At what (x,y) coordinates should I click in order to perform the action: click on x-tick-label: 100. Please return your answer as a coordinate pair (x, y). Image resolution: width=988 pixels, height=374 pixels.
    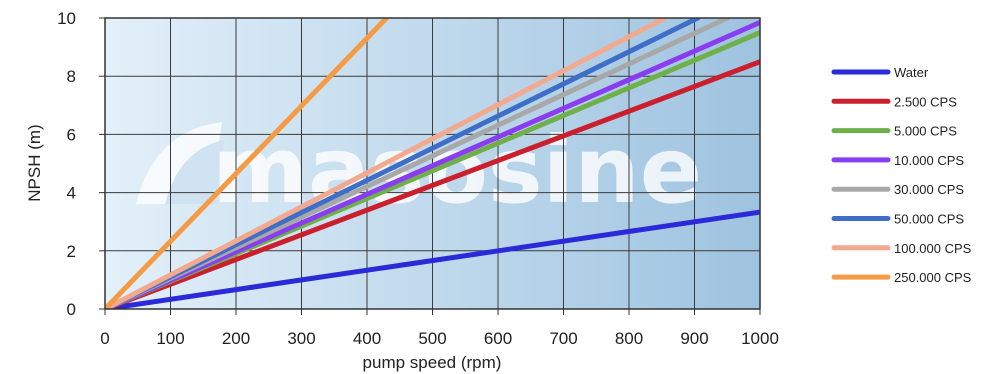
    Looking at the image, I should click on (170, 338).